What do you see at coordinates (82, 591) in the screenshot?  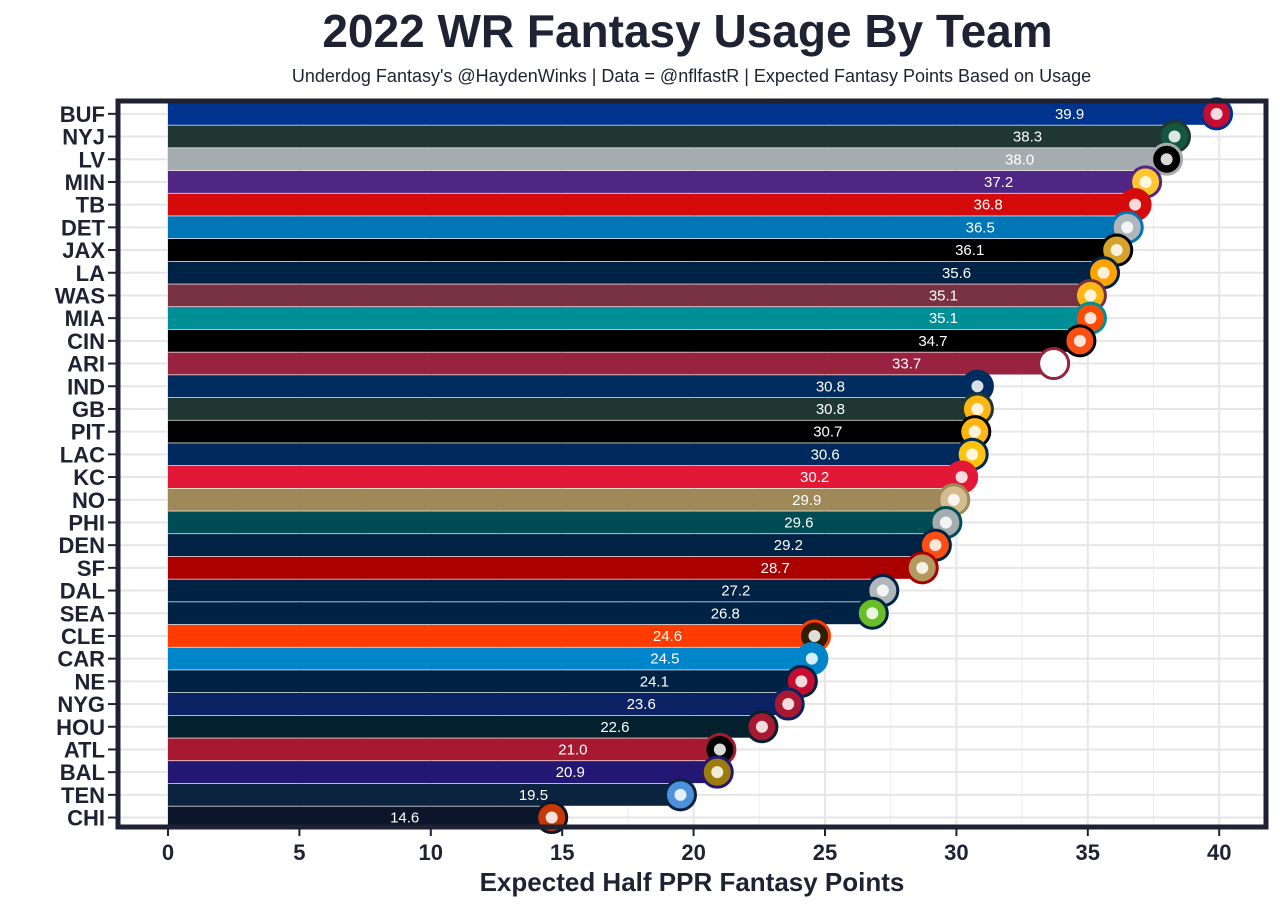 I see `y-tick-label-dal: DAL` at bounding box center [82, 591].